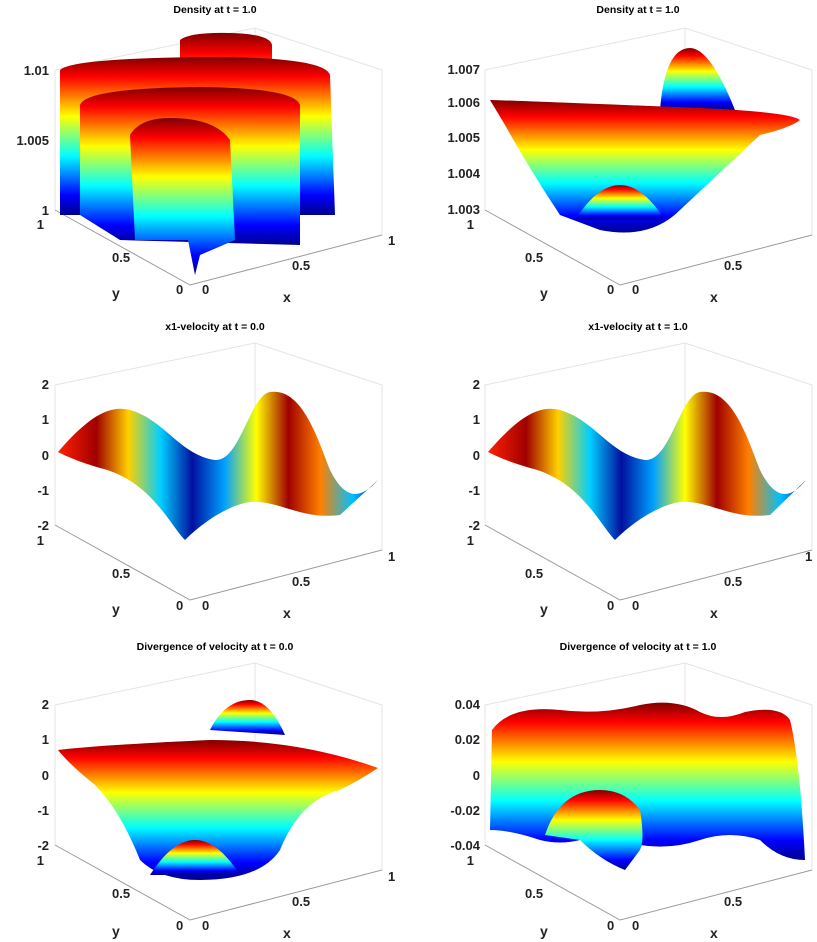 This screenshot has height=942, width=817. What do you see at coordinates (594, 830) in the screenshot?
I see `surface-front-bump` at bounding box center [594, 830].